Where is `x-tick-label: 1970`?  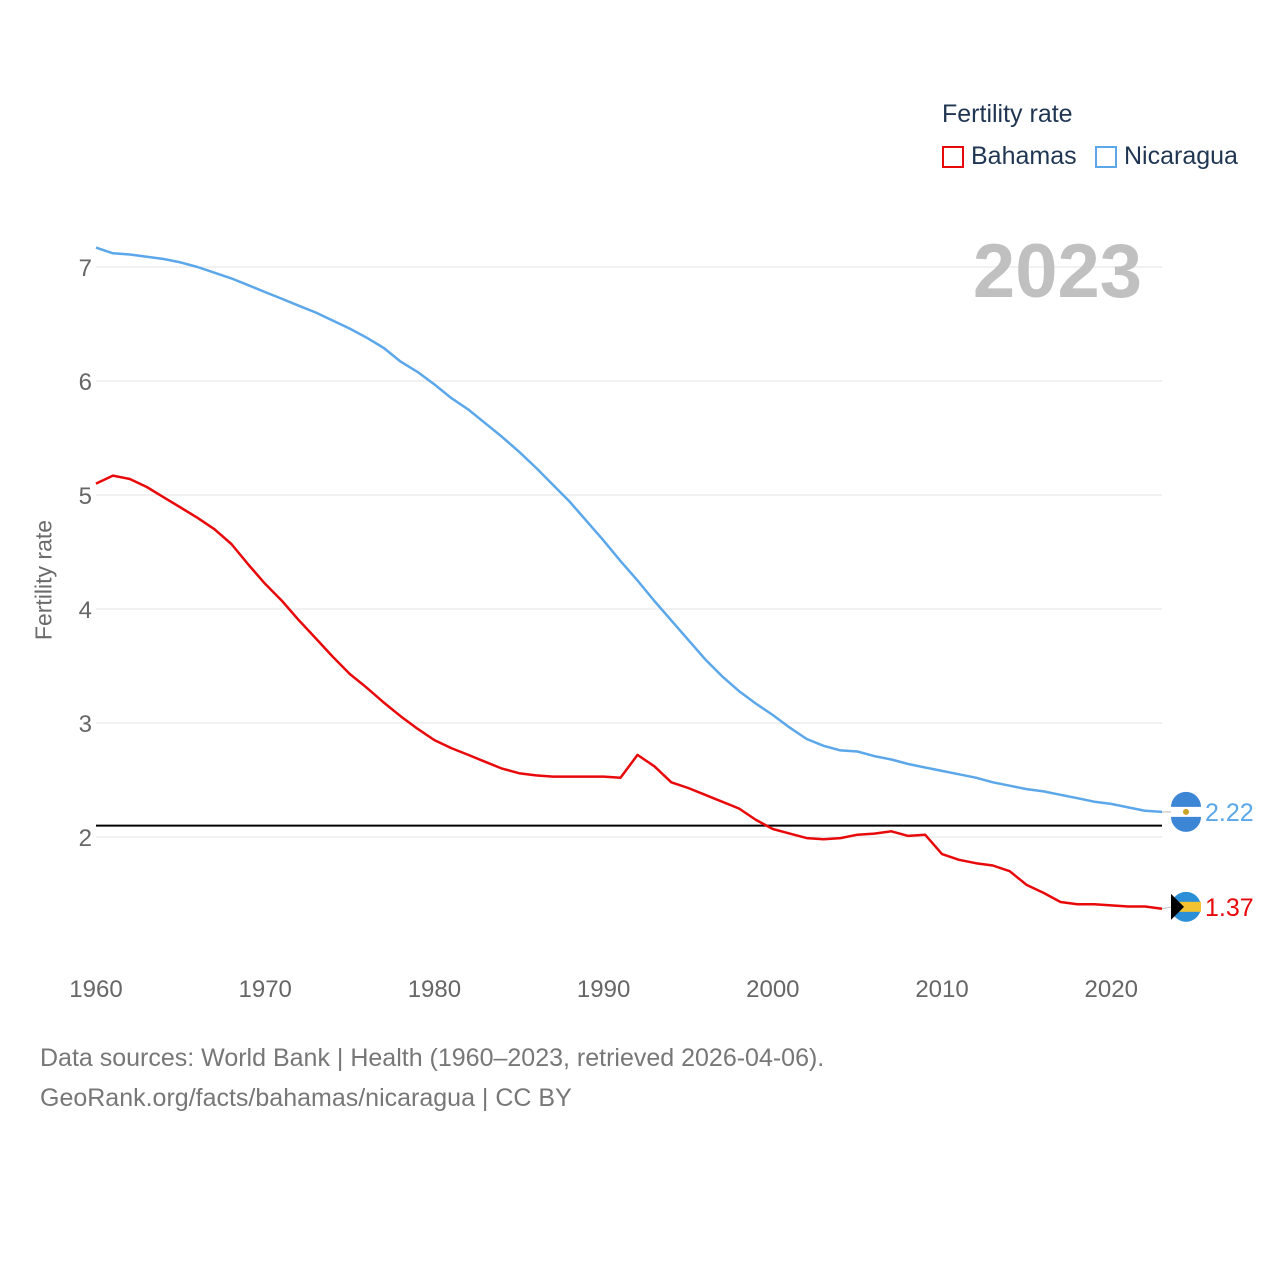
x-tick-label: 1970 is located at coordinates (265, 989).